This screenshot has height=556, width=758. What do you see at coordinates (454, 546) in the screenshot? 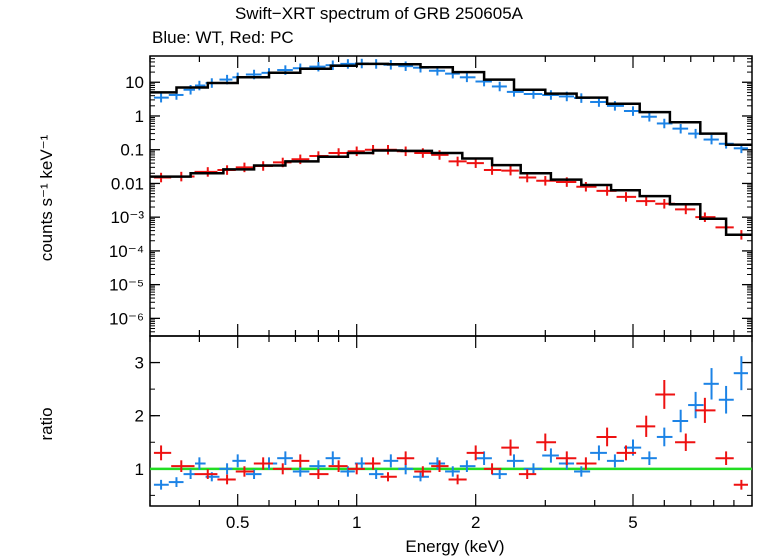
I see `x-axis-title: Energy (keV)` at bounding box center [454, 546].